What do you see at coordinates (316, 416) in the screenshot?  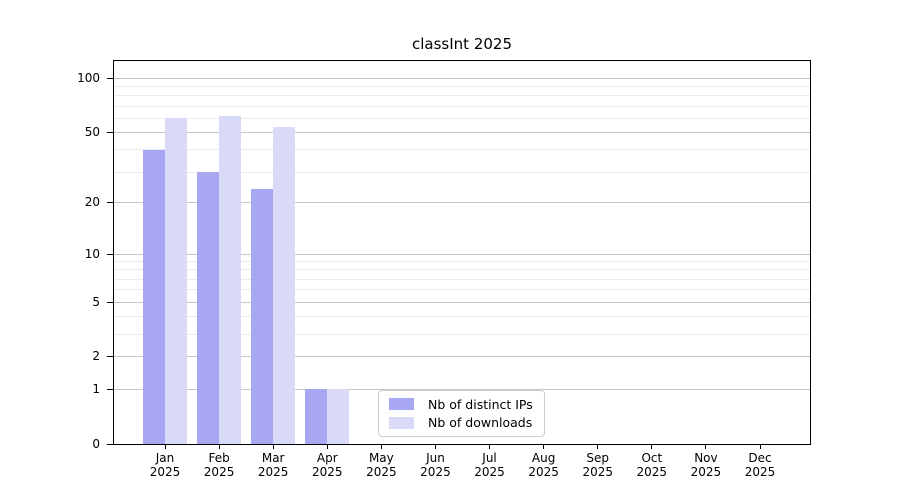 I see `bar-distinct-ips-apr` at bounding box center [316, 416].